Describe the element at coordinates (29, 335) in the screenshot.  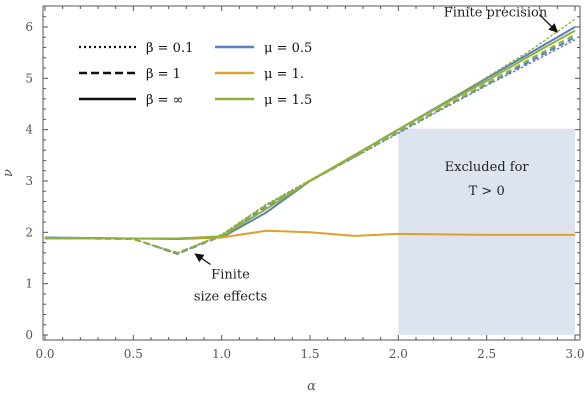
I see `y-tick-label: 0` at that location.